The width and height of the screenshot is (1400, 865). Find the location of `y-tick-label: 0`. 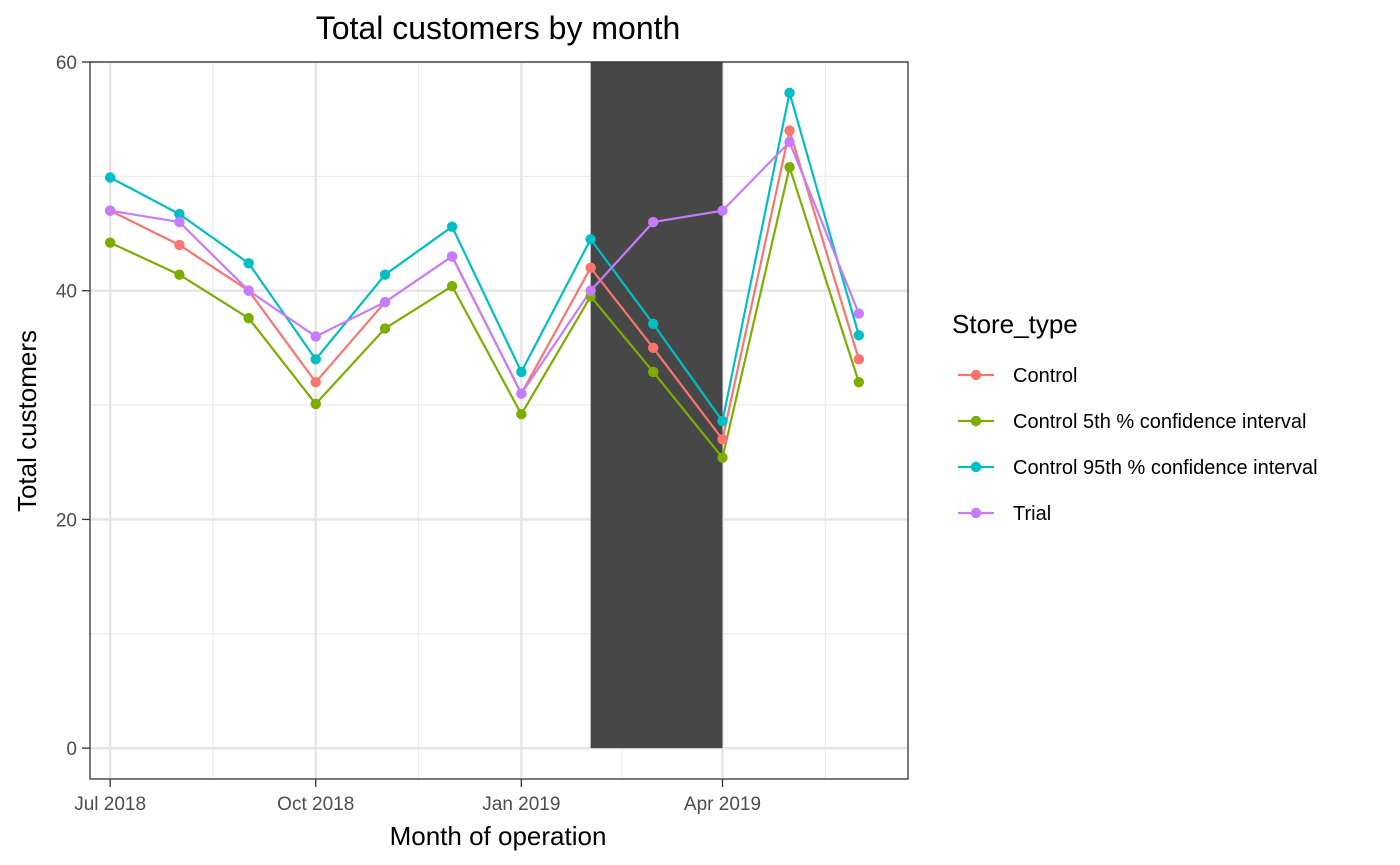

y-tick-label: 0 is located at coordinates (71, 749).